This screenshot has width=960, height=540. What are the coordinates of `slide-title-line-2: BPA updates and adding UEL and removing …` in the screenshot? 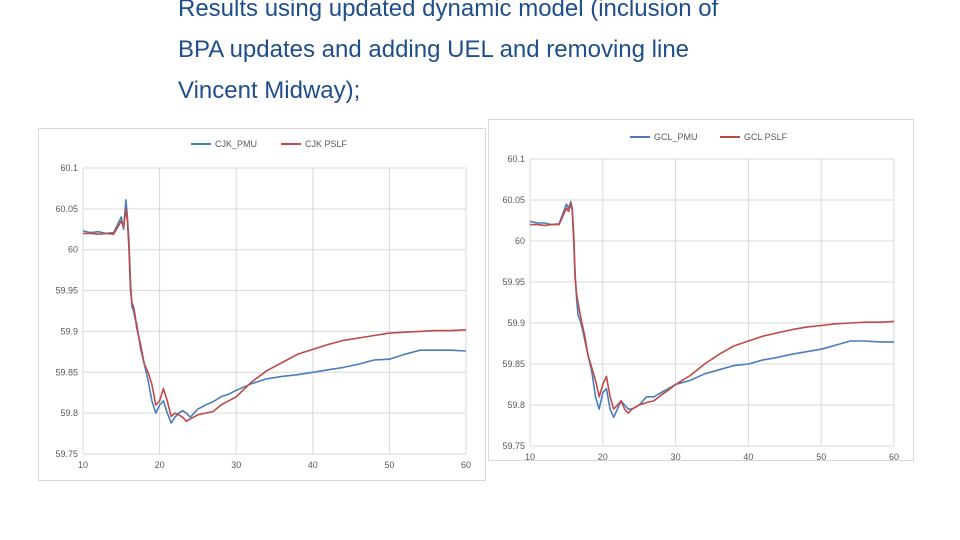 It's located at (434, 49).